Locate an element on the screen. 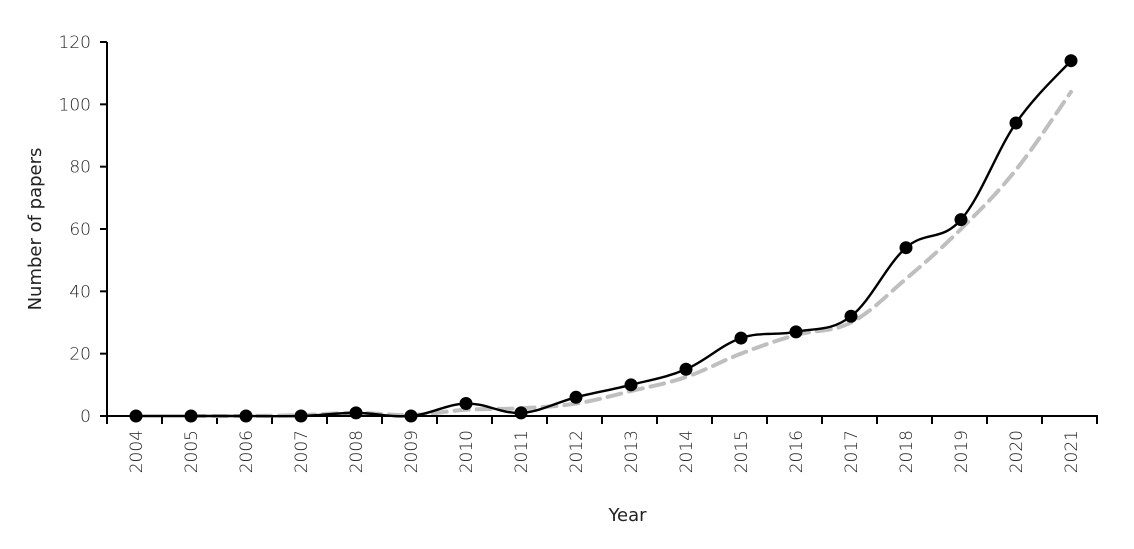 Image resolution: width=1134 pixels, height=549 pixels. x-tick-label: 2008 is located at coordinates (357, 451).